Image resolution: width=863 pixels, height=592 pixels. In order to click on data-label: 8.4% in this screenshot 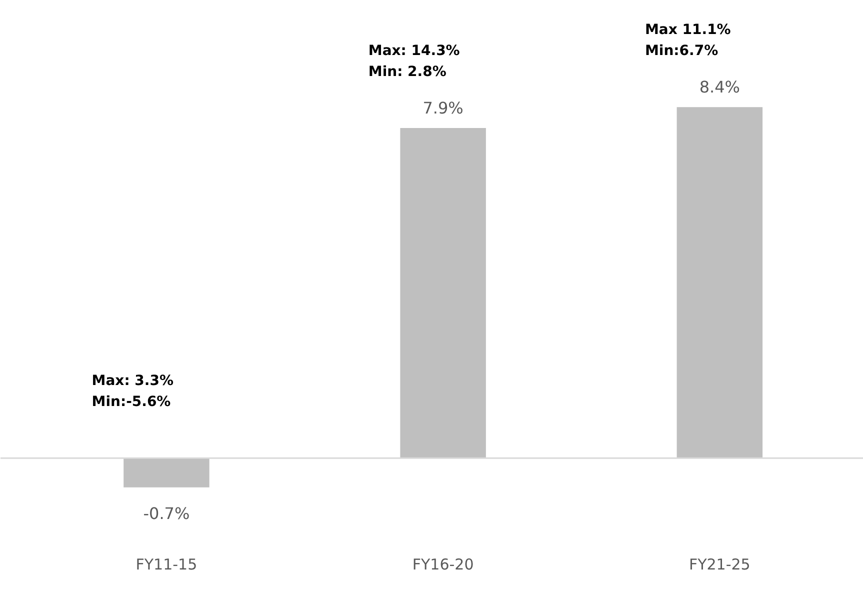, I will do `click(719, 87)`.